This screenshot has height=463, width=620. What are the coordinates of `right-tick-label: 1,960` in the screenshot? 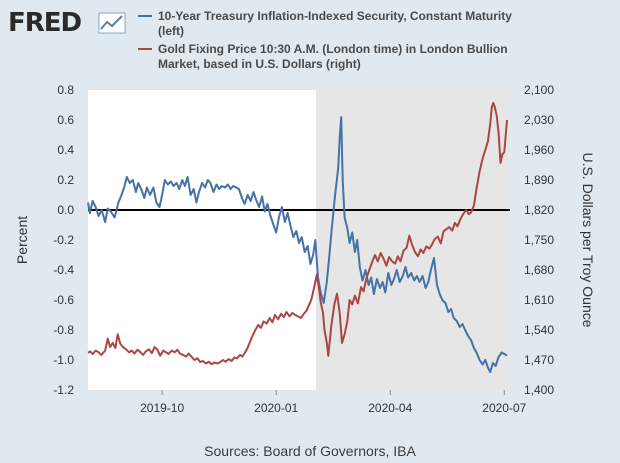 It's located at (539, 150).